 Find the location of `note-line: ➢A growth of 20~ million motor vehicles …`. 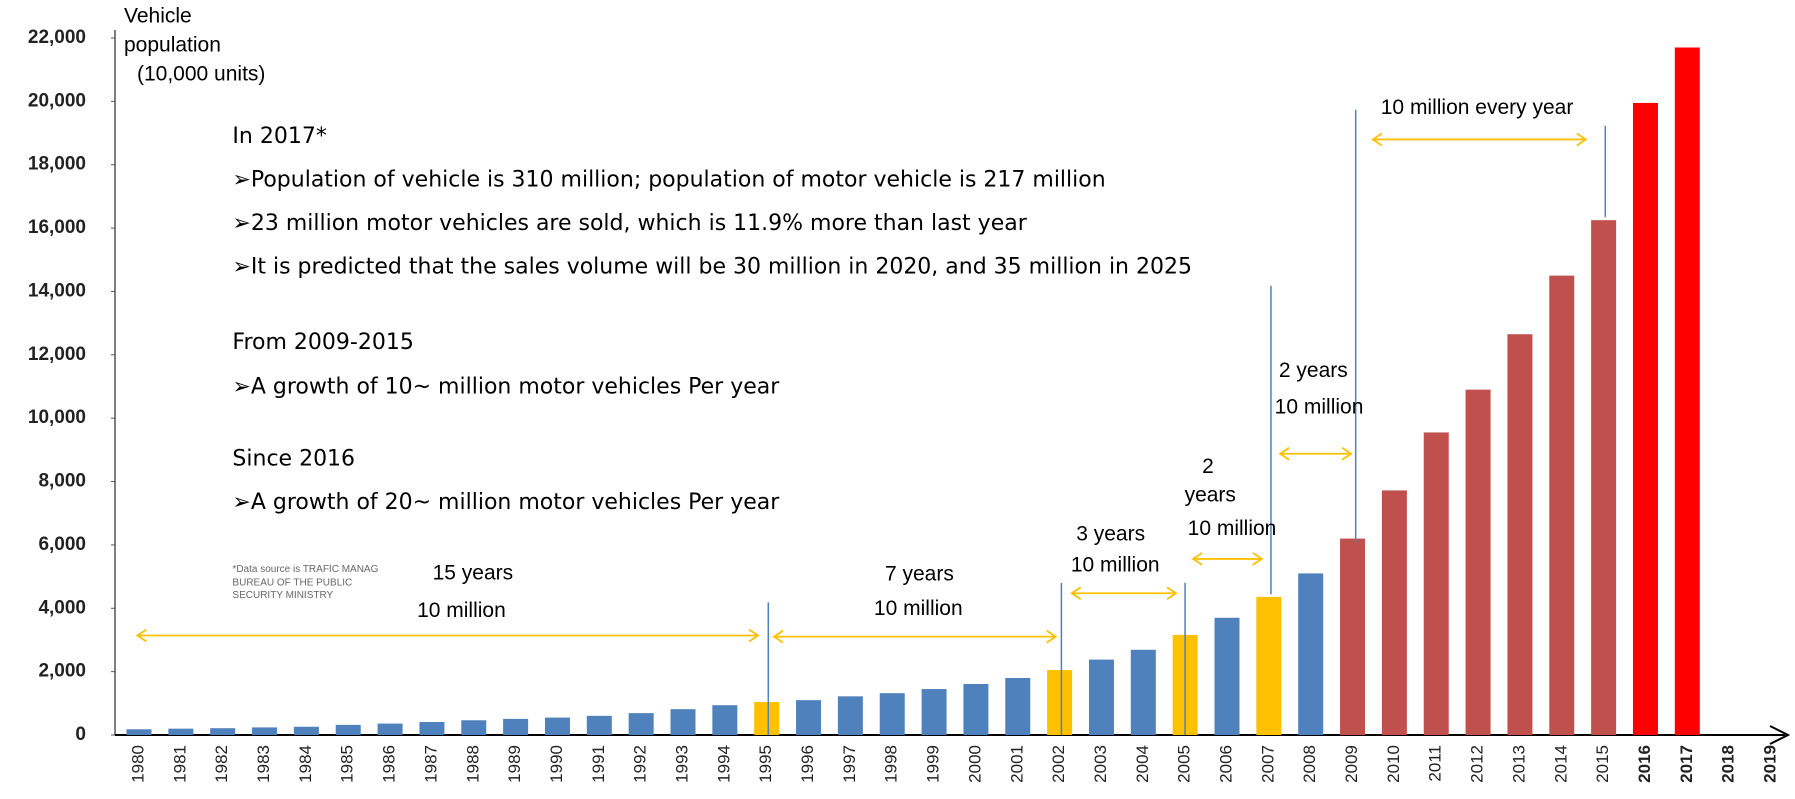

note-line: ➢A growth of 20~ million motor vehicles … is located at coordinates (506, 502).